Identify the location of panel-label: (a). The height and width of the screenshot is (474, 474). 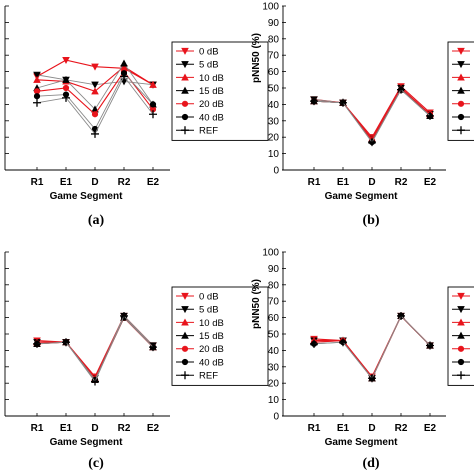
(96, 220).